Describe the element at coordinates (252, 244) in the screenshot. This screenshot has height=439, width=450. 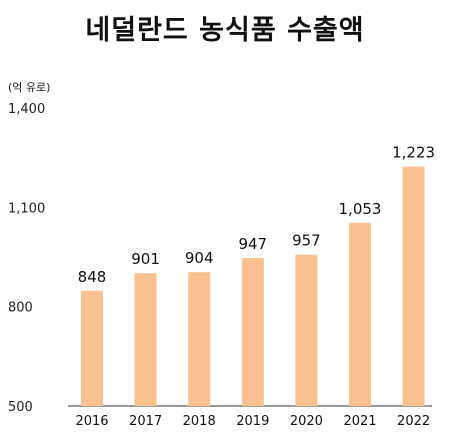
I see `data-label-2019: 947` at that location.